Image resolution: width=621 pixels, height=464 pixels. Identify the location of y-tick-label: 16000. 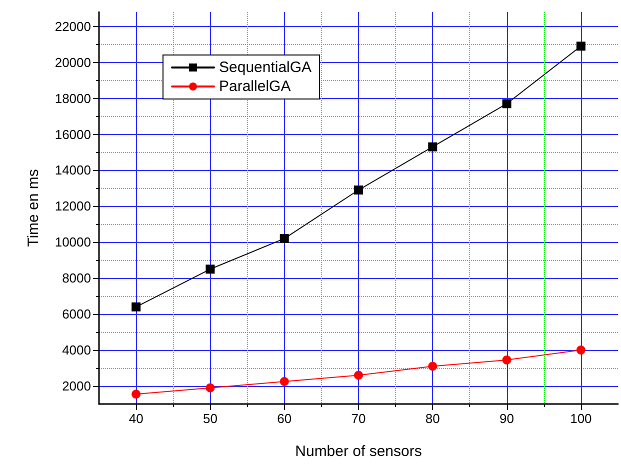
(72, 134).